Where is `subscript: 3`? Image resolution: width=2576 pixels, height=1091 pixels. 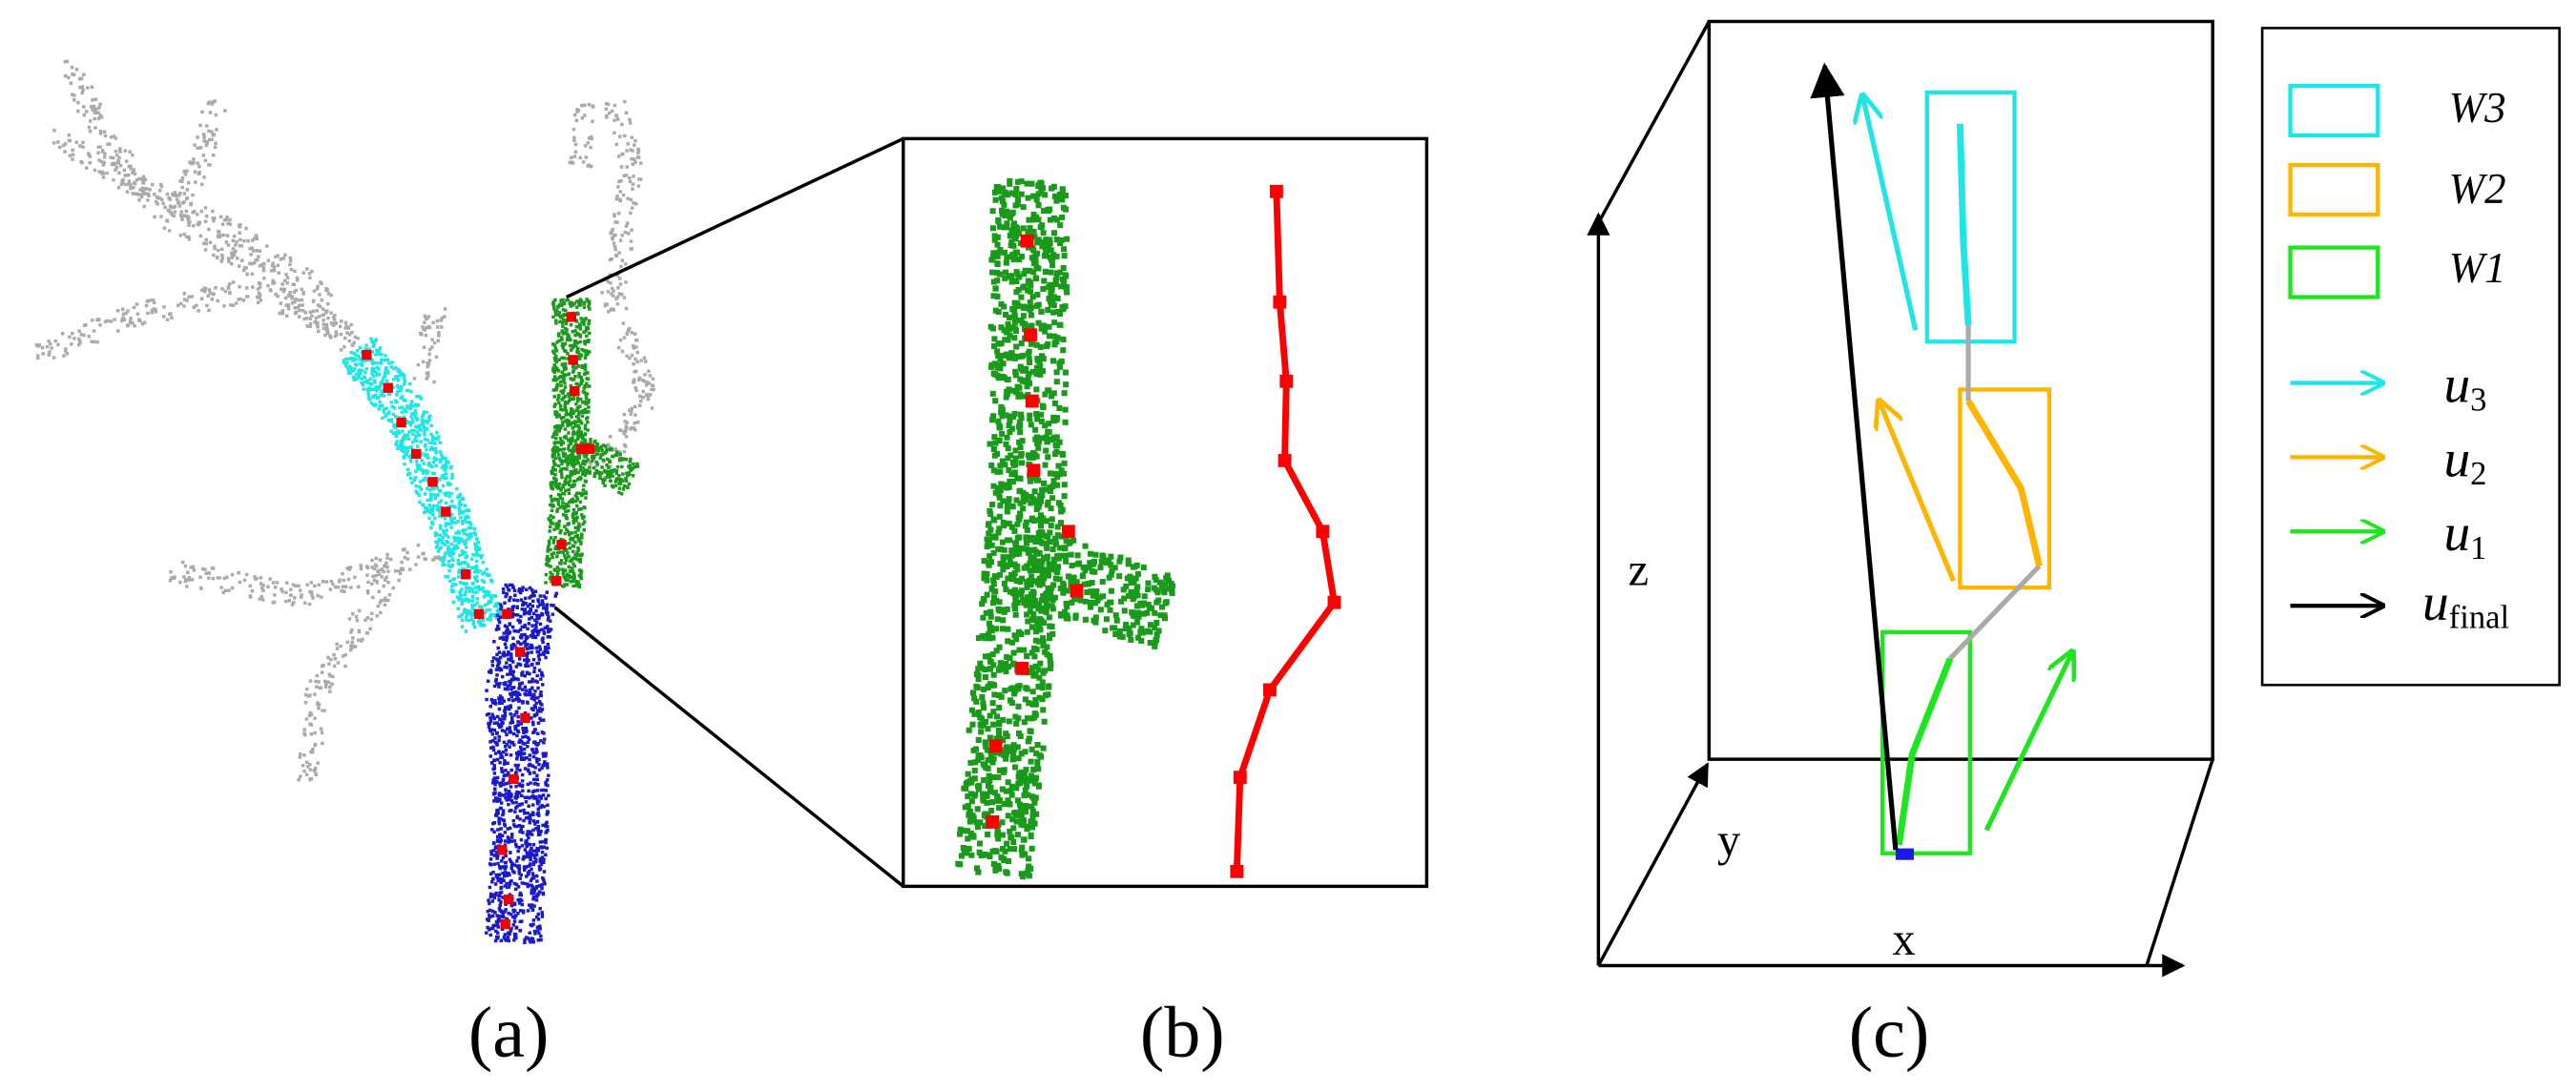
subscript: 3 is located at coordinates (2478, 399).